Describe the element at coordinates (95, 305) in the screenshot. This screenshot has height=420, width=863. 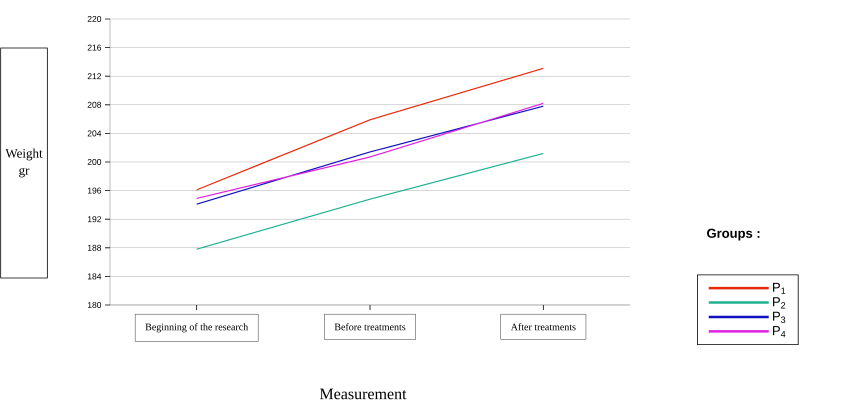
I see `y-tick-label: 180` at that location.